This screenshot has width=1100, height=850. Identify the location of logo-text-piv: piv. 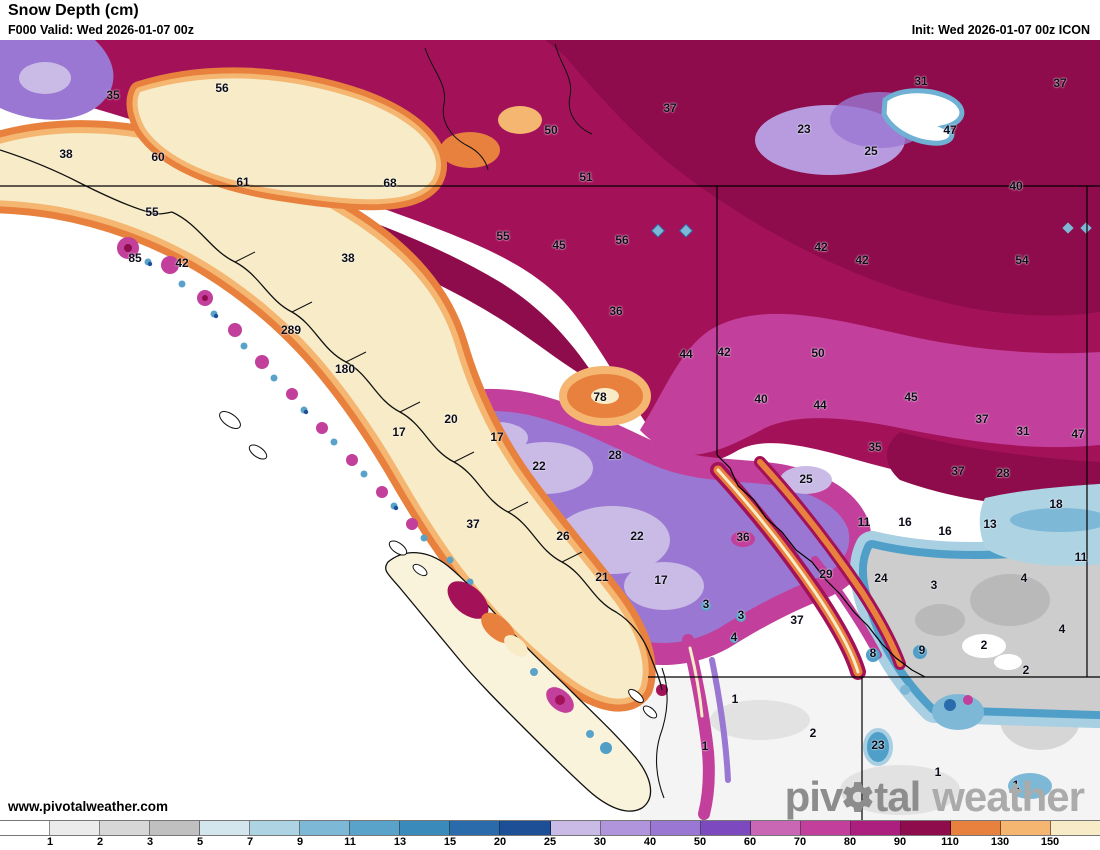
(814, 796).